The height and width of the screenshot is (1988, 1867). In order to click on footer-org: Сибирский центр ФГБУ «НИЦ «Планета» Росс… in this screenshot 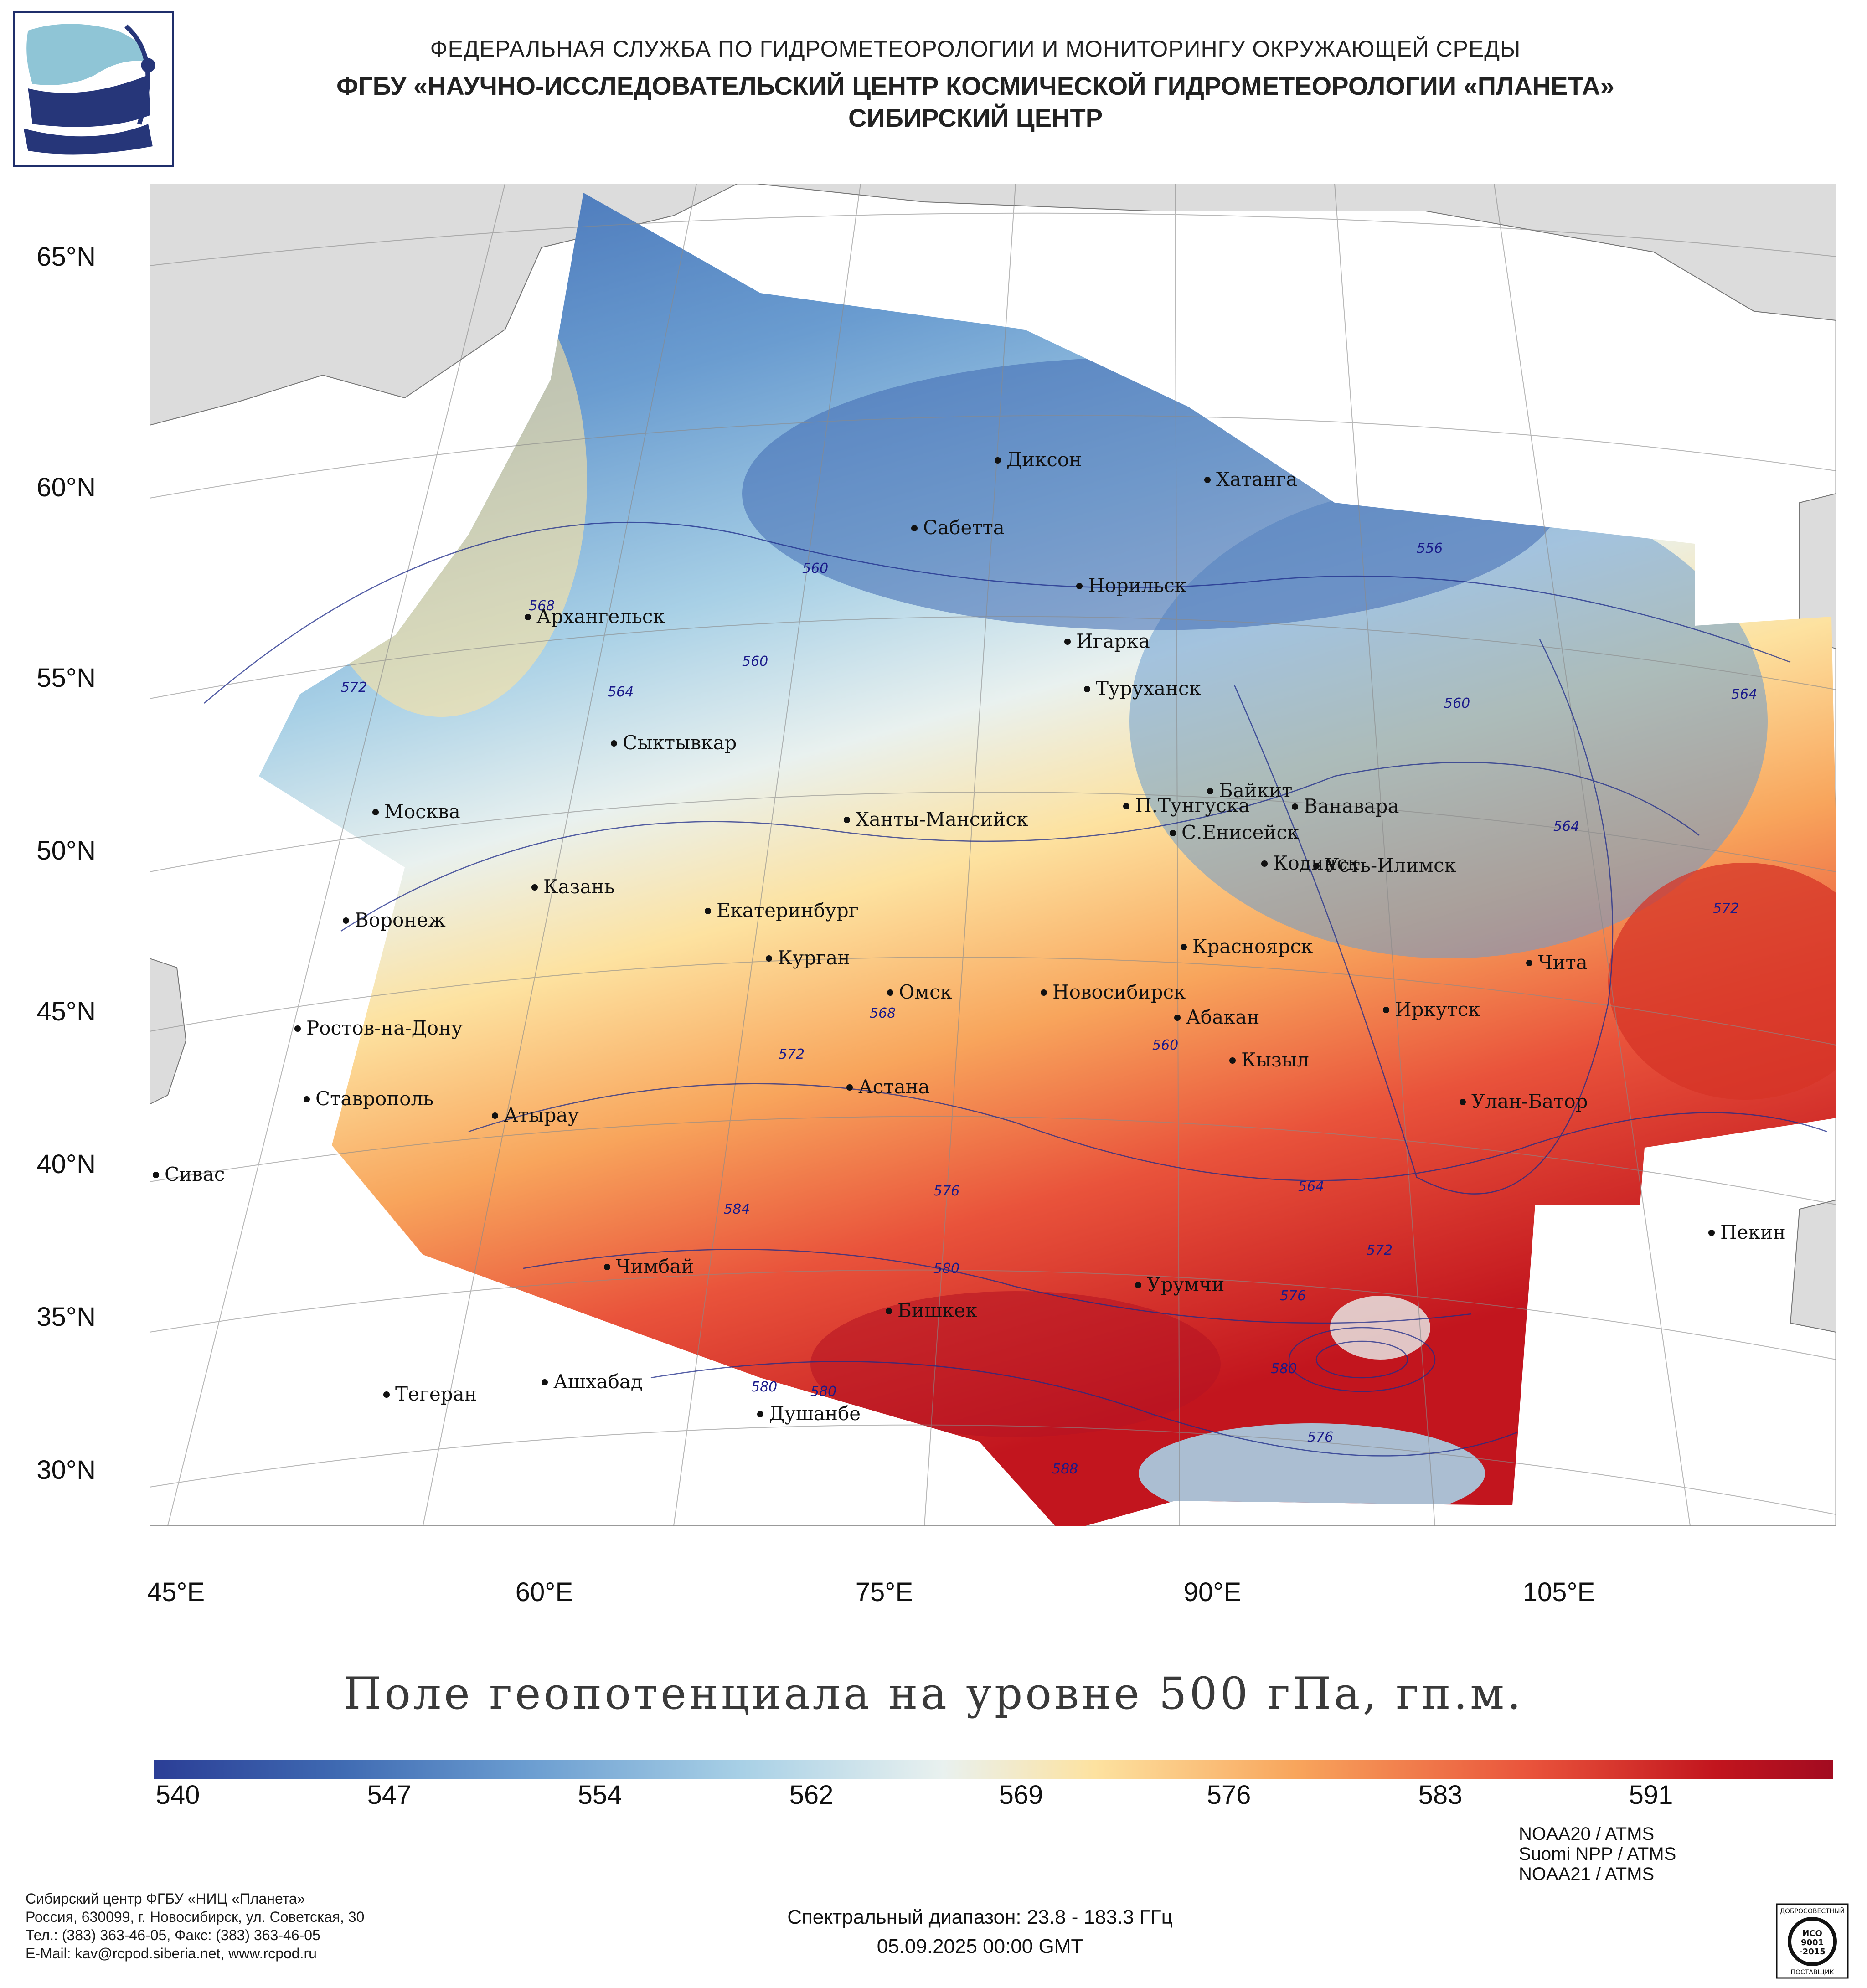, I will do `click(195, 1926)`.